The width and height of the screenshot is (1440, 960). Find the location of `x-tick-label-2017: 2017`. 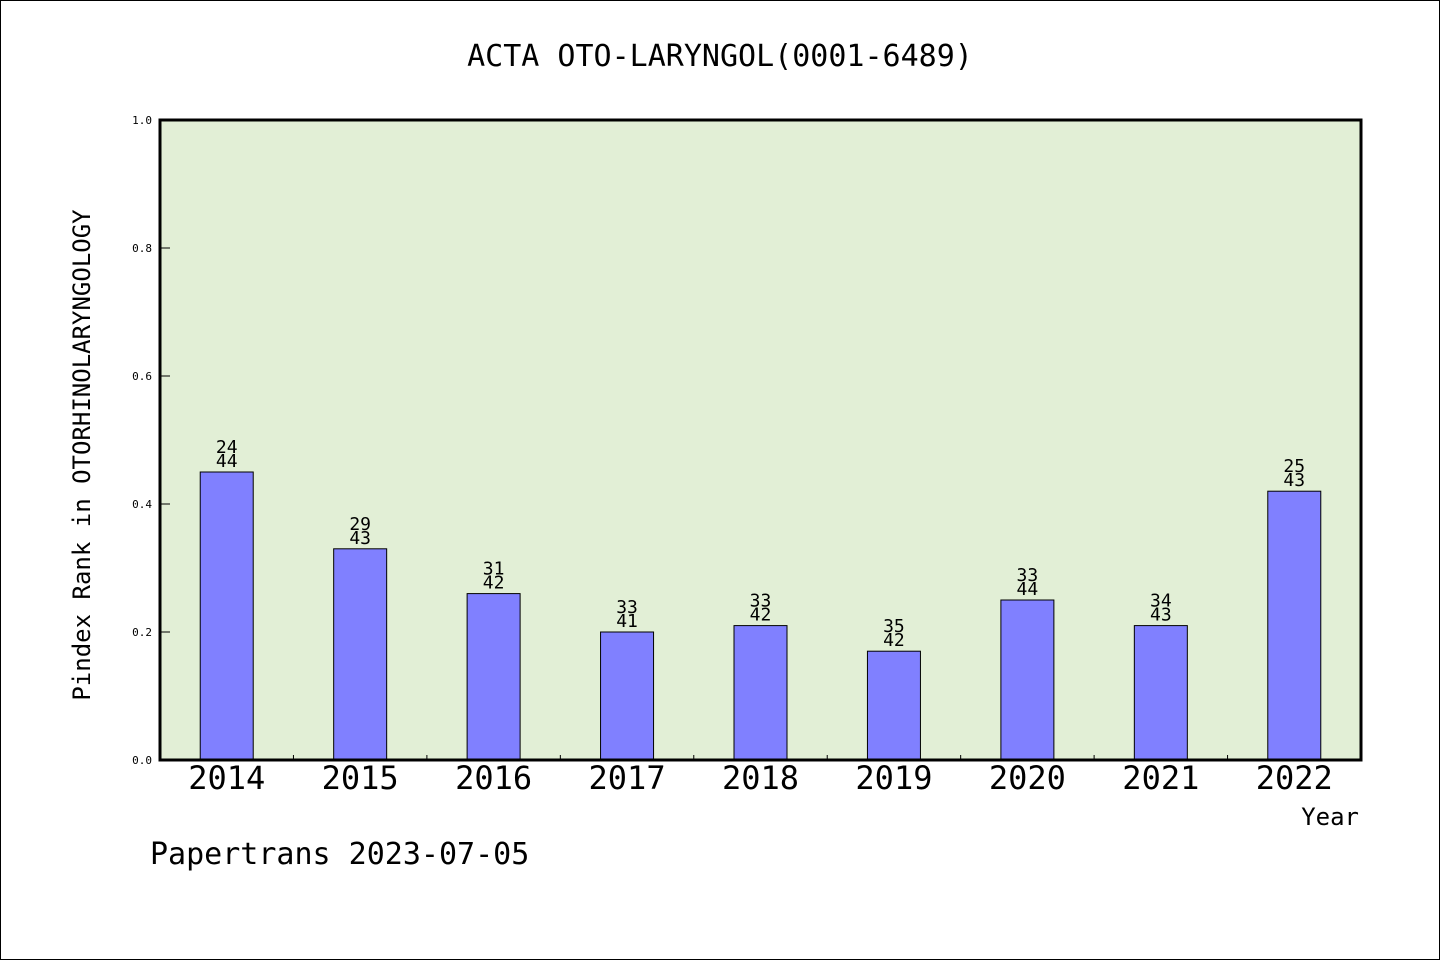

x-tick-label-2017: 2017 is located at coordinates (627, 778).